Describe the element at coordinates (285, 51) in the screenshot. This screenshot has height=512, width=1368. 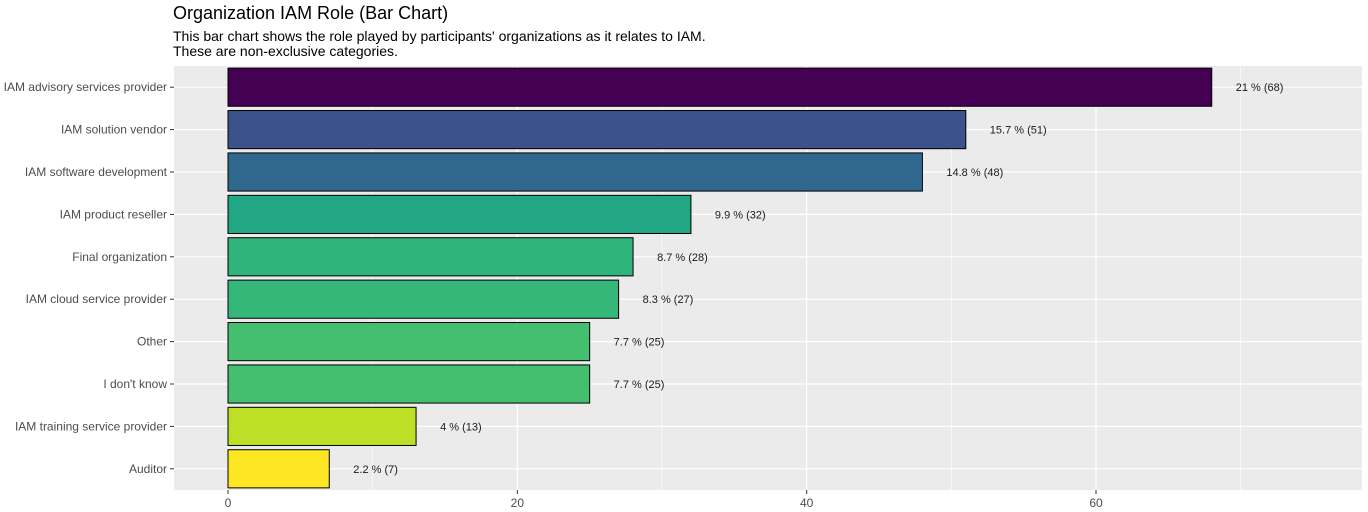
I see `subtitle-line-2: These are non-exclusive categories.` at that location.